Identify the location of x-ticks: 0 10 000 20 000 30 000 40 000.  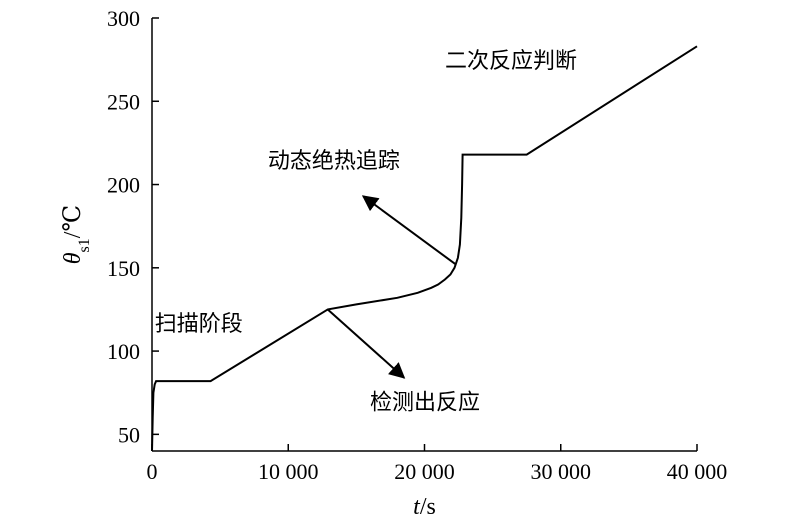
(437, 464).